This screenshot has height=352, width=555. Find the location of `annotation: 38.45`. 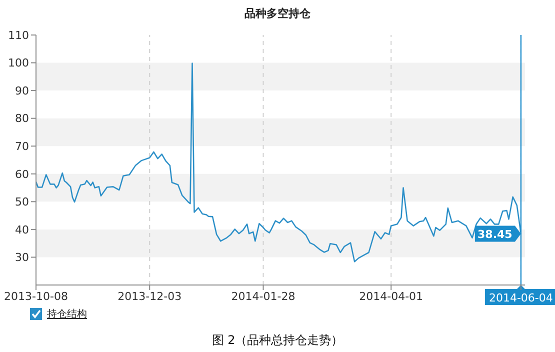

annotation: 38.45 is located at coordinates (495, 234).